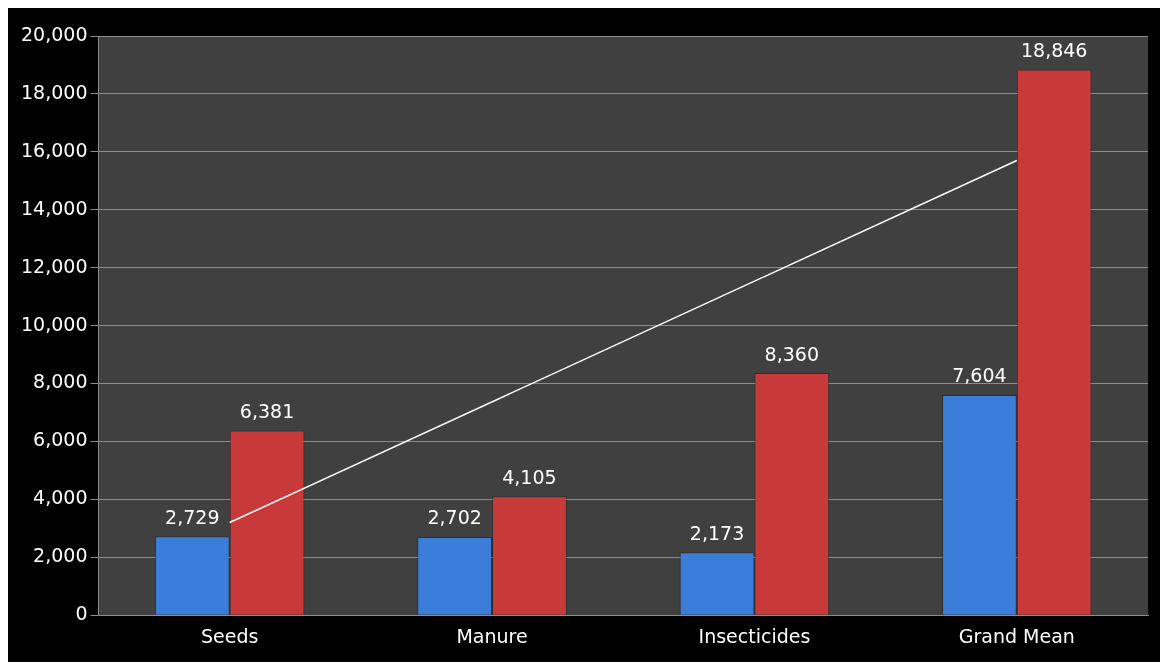 The height and width of the screenshot is (670, 1168). I want to click on y-tick-label: 6,000, so click(60, 439).